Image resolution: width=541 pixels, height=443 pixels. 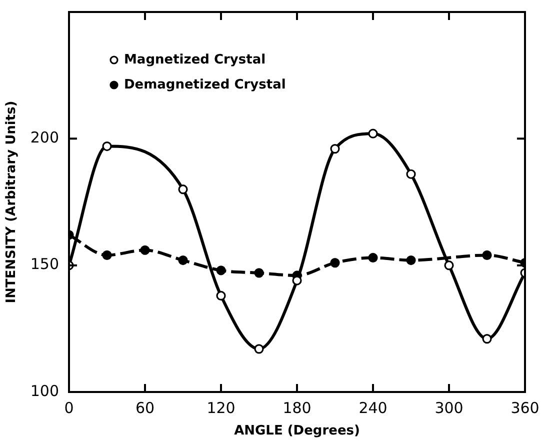 What do you see at coordinates (373, 407) in the screenshot?
I see `x-tick-label: 240` at bounding box center [373, 407].